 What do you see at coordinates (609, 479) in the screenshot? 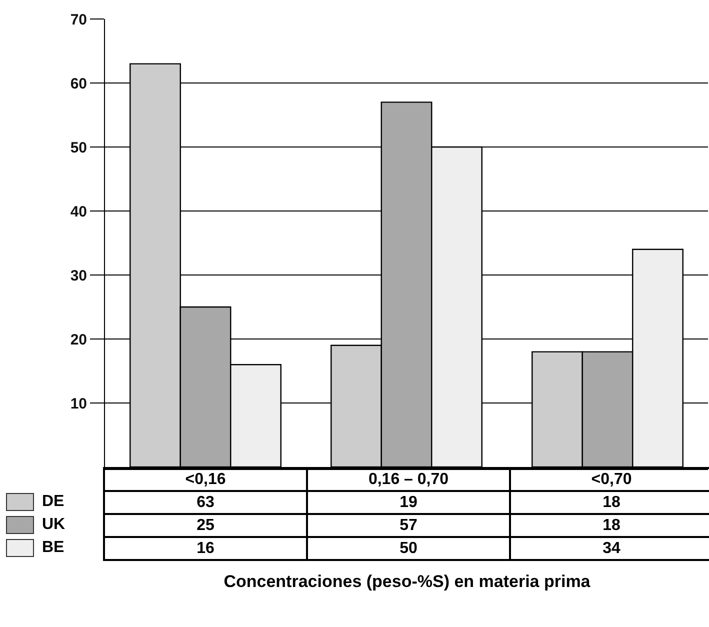
I see `x-tick-label: <0,70` at bounding box center [609, 479].